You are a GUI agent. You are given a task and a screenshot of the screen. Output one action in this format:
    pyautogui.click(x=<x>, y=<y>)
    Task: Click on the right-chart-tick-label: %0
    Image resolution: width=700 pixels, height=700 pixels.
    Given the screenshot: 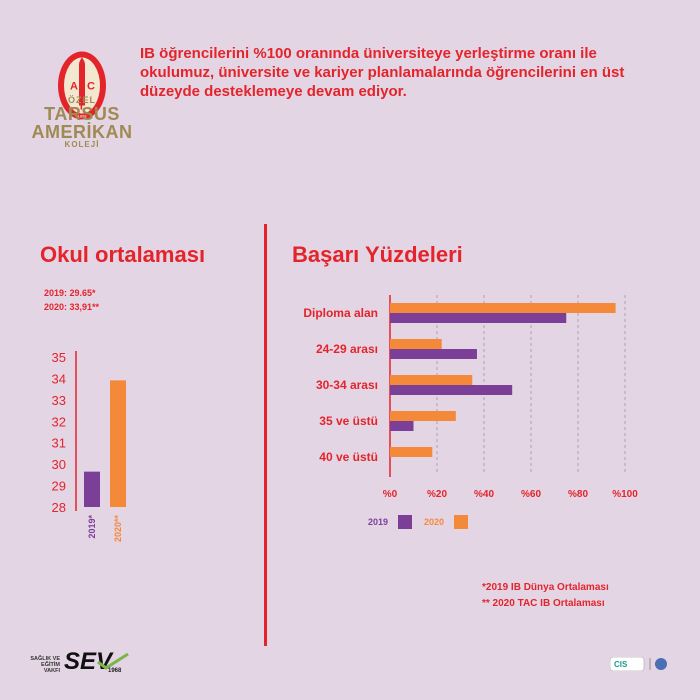 What is the action you would take?
    pyautogui.click(x=390, y=494)
    